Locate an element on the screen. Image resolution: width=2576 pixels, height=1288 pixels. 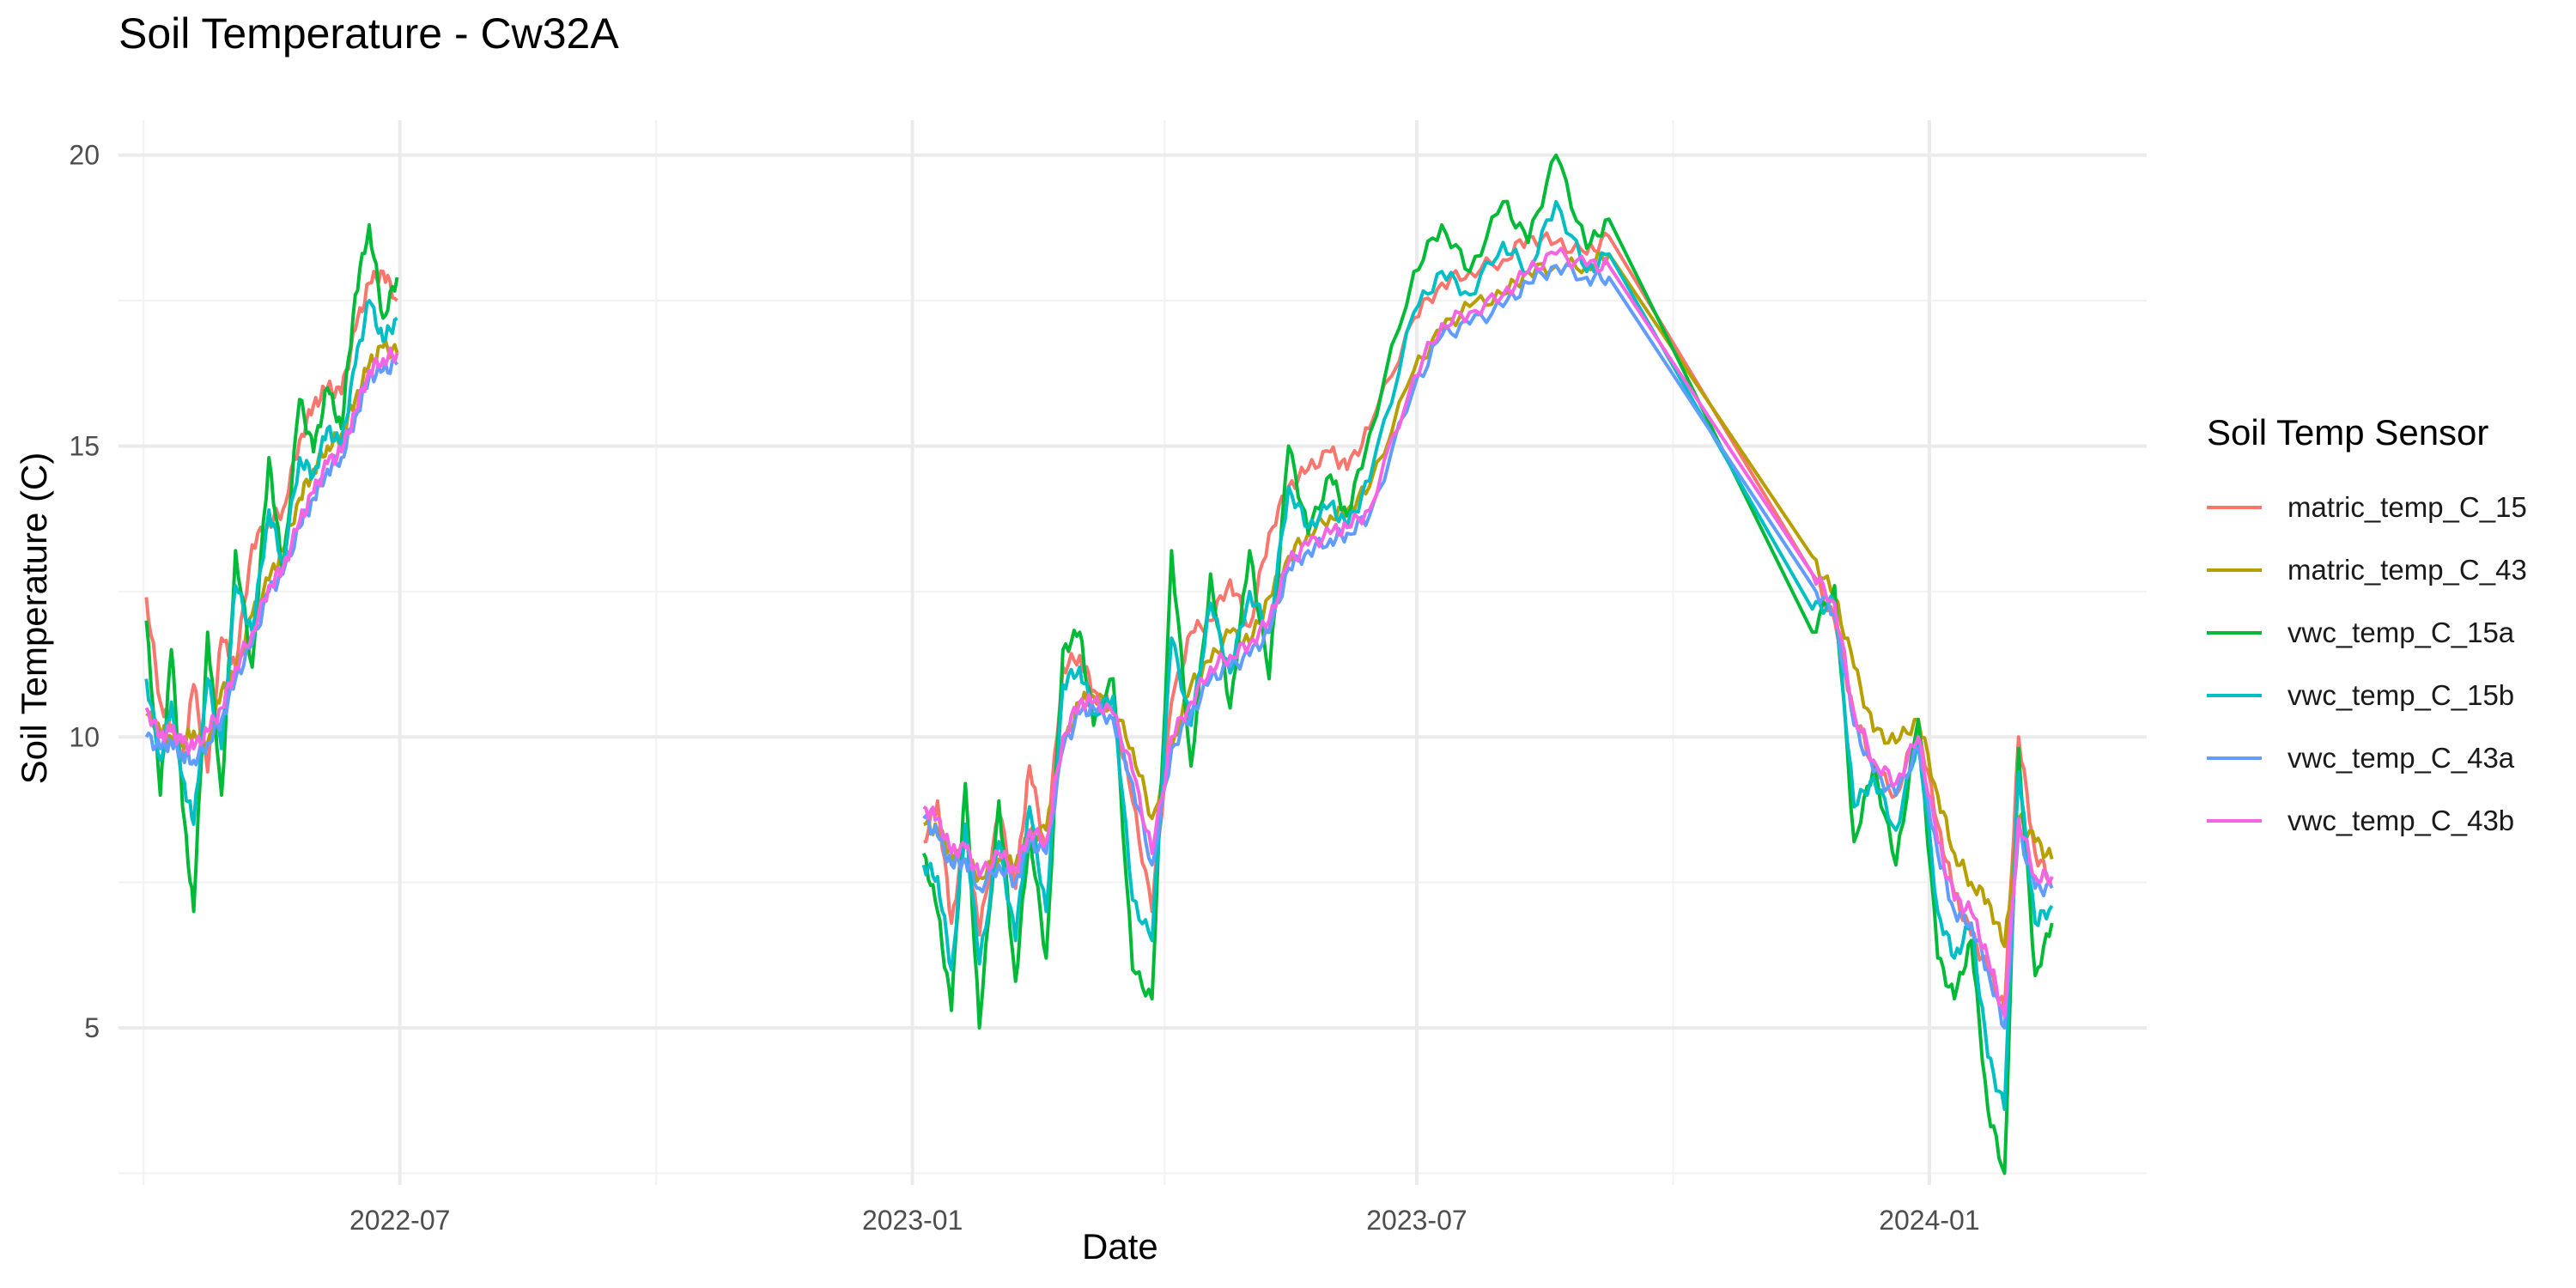
y-tick-label: 10 is located at coordinates (85, 737).